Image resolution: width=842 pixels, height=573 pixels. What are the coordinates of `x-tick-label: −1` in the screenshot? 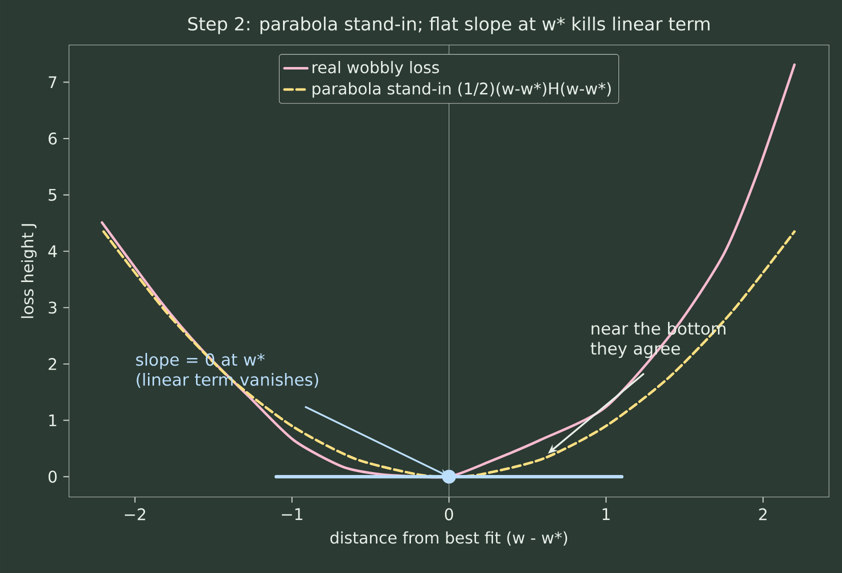 It's located at (292, 514).